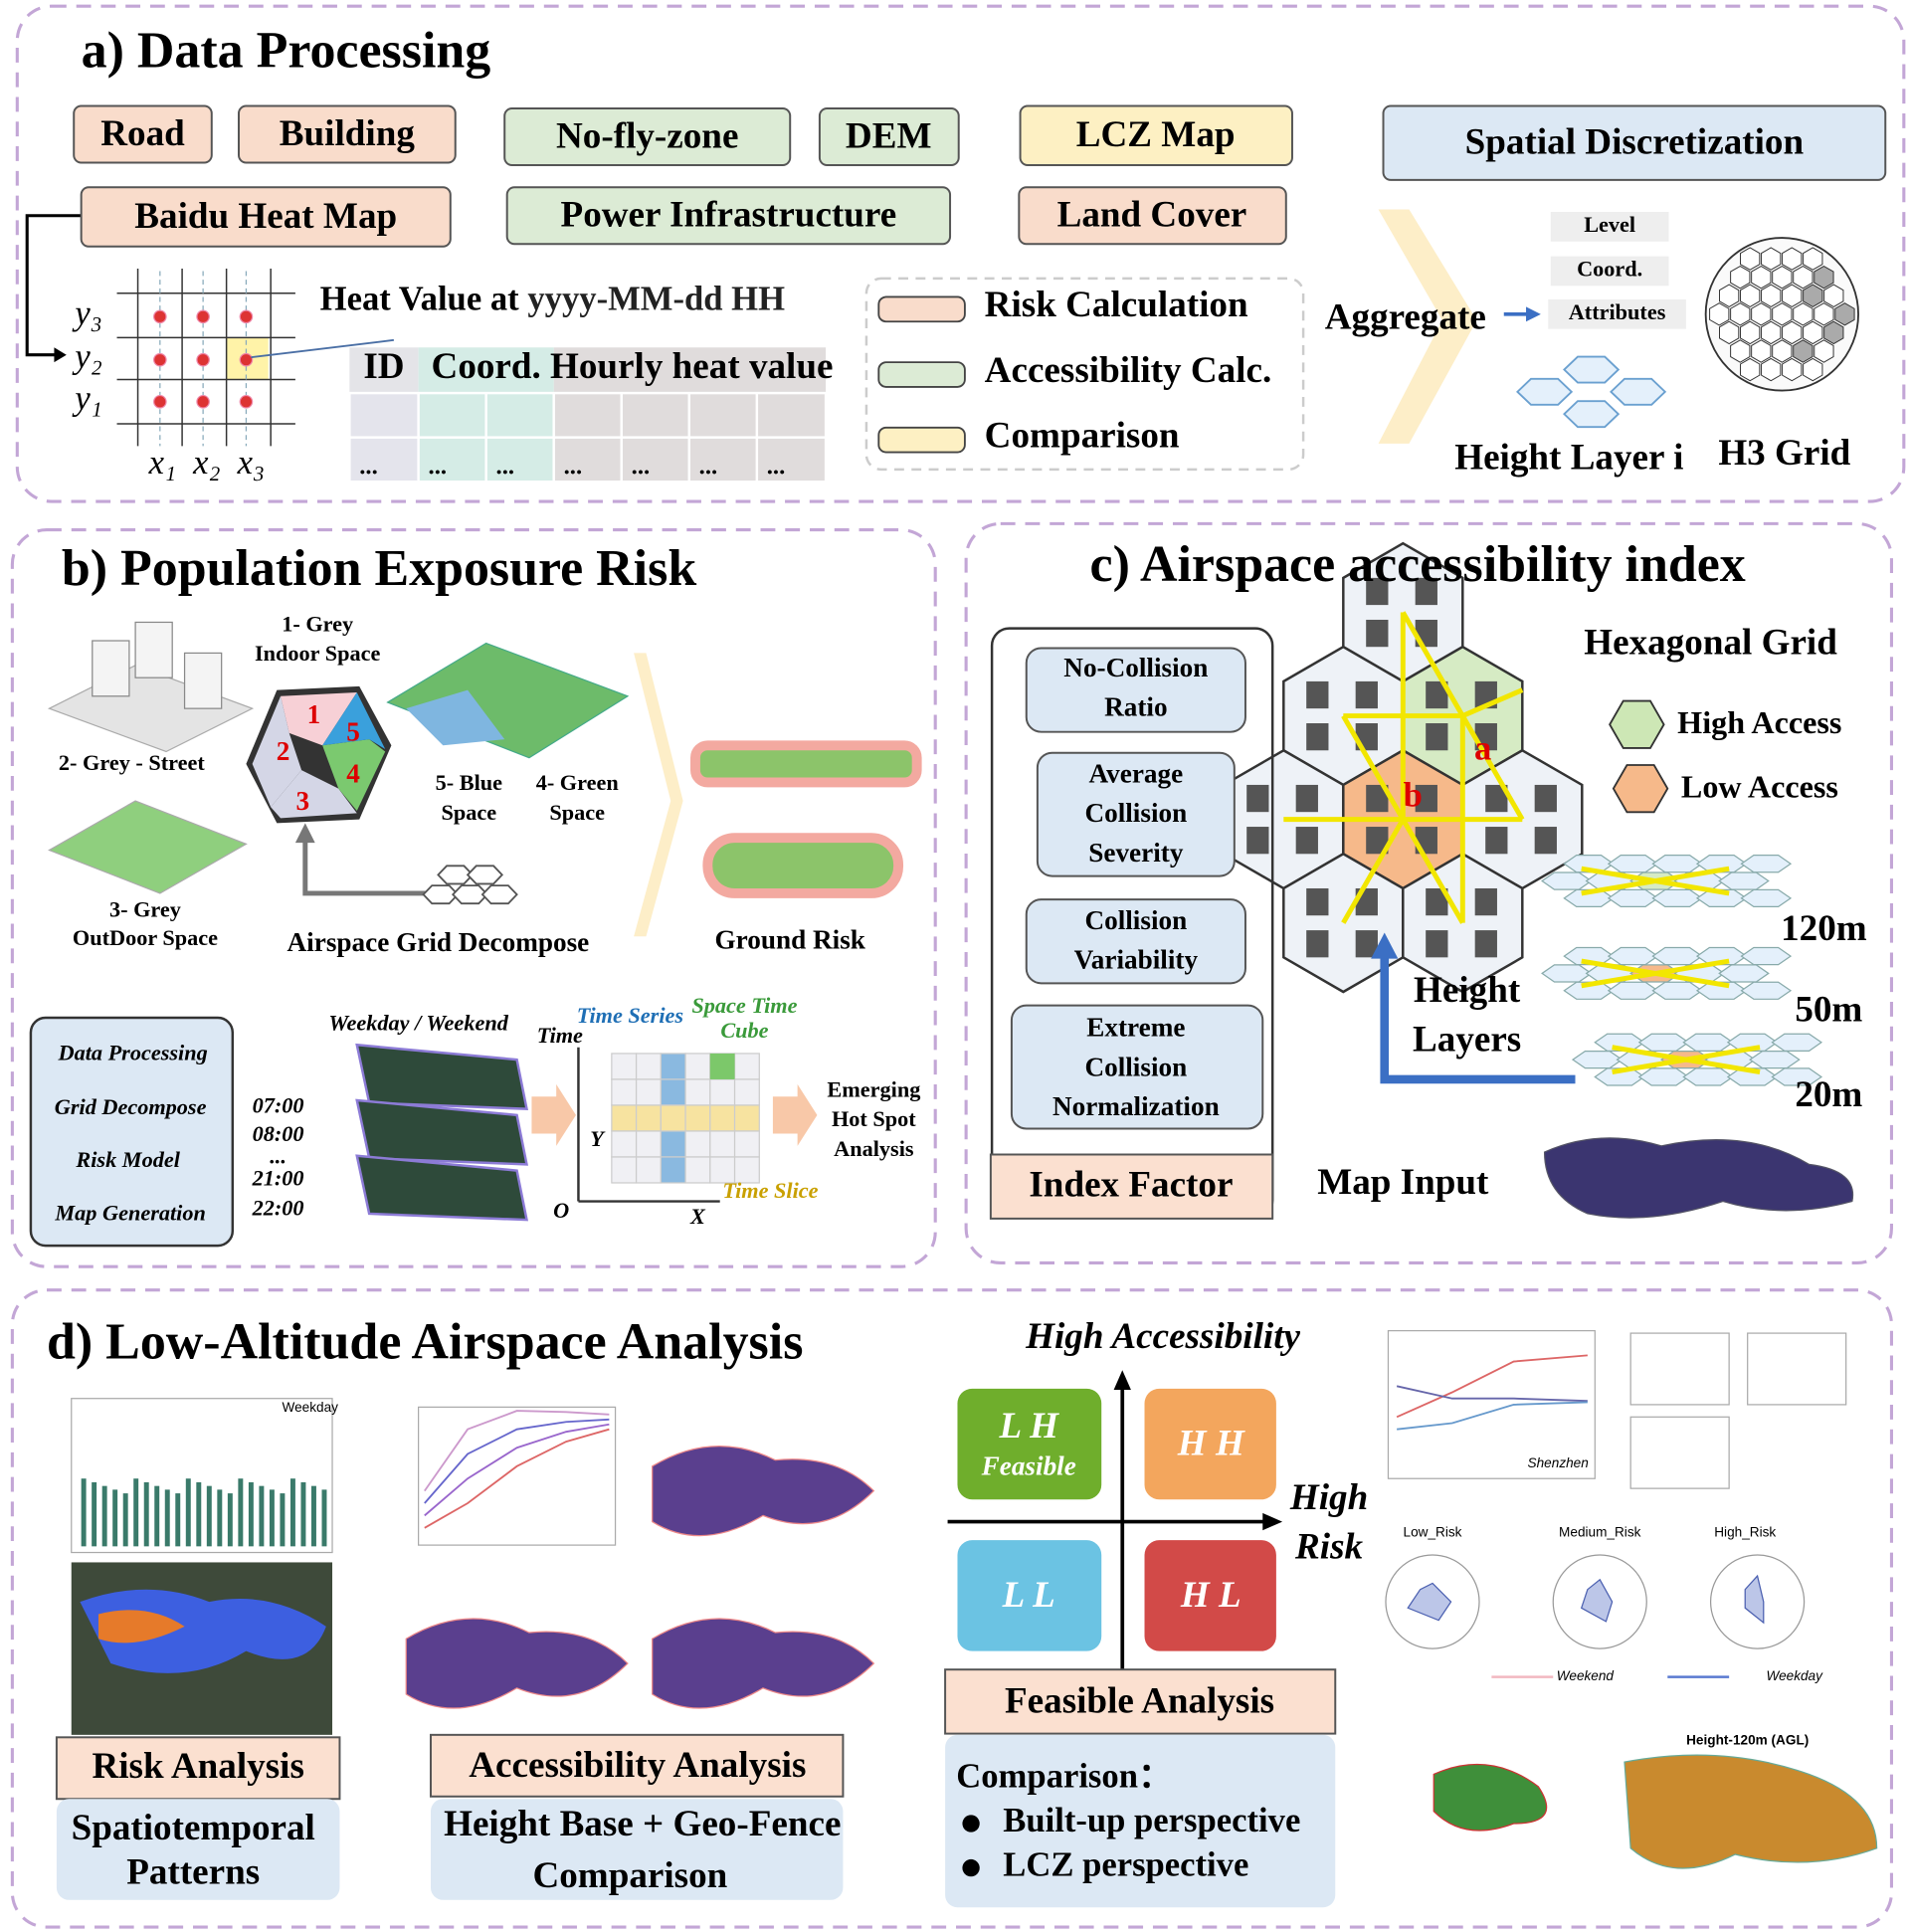 The width and height of the screenshot is (1910, 1932). Describe the element at coordinates (729, 215) in the screenshot. I see `label: Power Infrastructure` at that location.